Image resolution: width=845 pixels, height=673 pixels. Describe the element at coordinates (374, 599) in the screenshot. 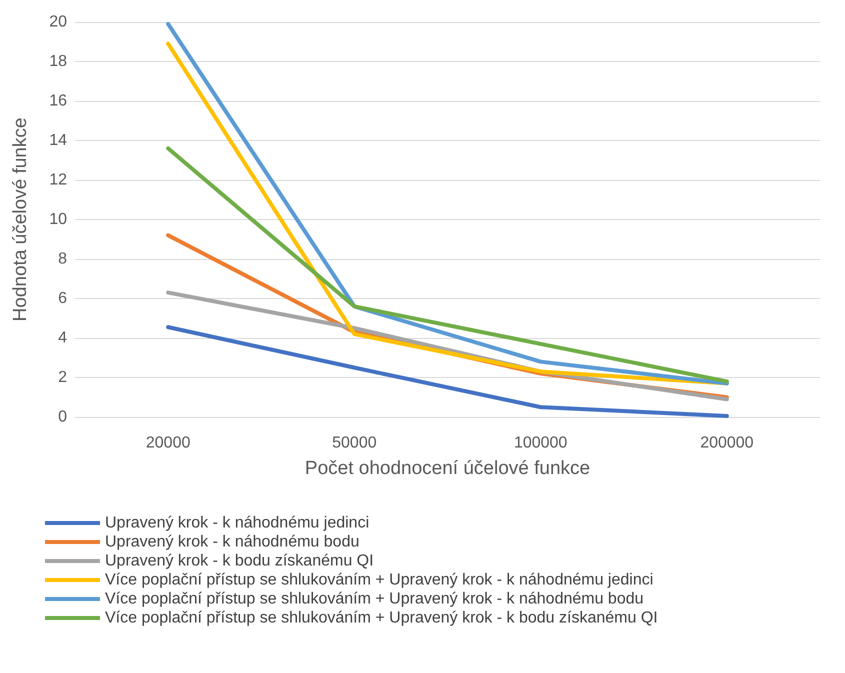

I see `legend-label: Více poplační přístup se shlukováním + Upravený krok - k náhodnému bodu` at that location.